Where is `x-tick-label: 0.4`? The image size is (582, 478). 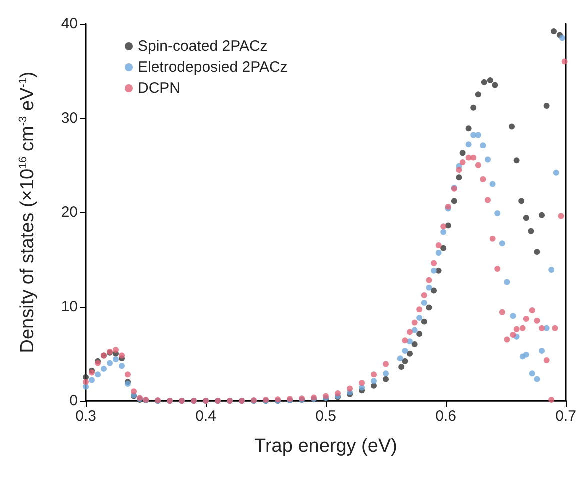
x-tick-label: 0.4 is located at coordinates (206, 416).